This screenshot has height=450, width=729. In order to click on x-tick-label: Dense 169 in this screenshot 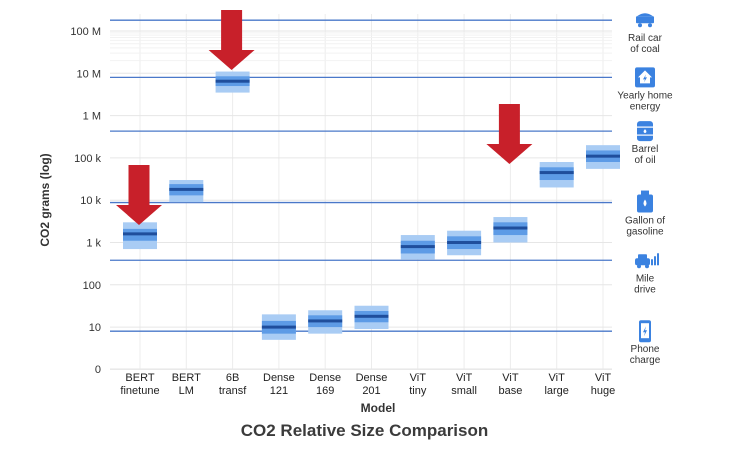, I will do `click(325, 384)`.